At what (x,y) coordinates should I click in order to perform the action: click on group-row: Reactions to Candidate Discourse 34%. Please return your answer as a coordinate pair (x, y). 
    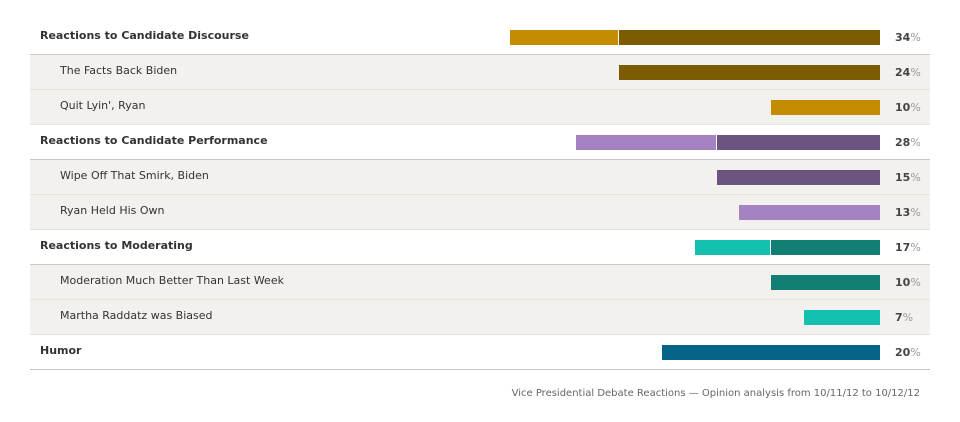
    Looking at the image, I should click on (480, 37).